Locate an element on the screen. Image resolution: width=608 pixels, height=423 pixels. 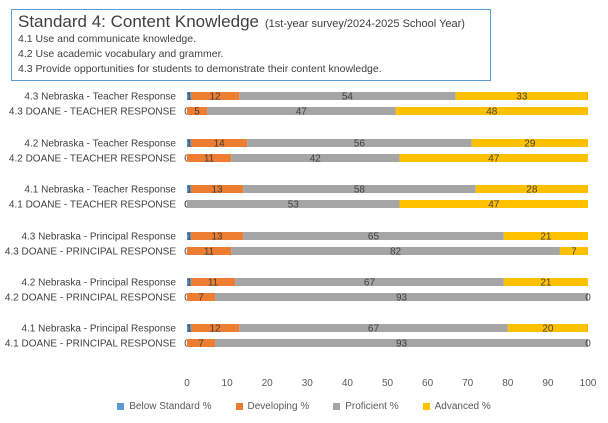
data-label-proficient: 56 is located at coordinates (360, 144).